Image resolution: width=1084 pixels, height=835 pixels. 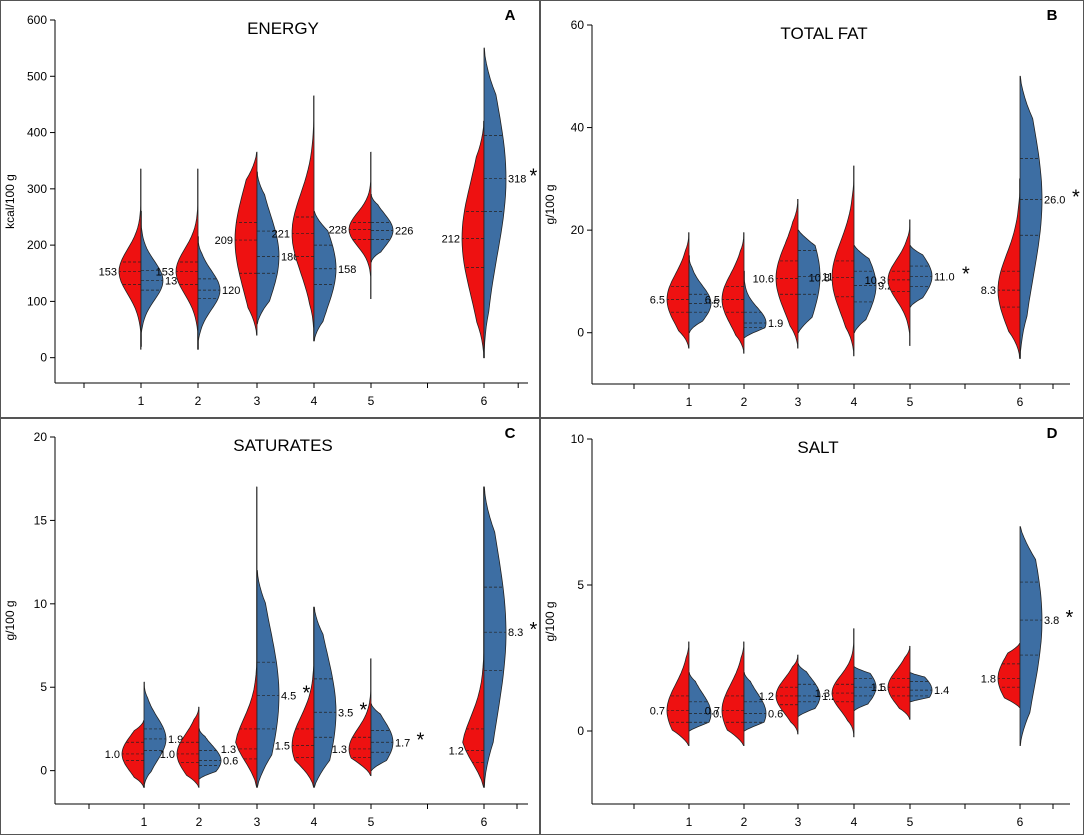 What do you see at coordinates (510, 15) in the screenshot?
I see `panel-letter: A` at bounding box center [510, 15].